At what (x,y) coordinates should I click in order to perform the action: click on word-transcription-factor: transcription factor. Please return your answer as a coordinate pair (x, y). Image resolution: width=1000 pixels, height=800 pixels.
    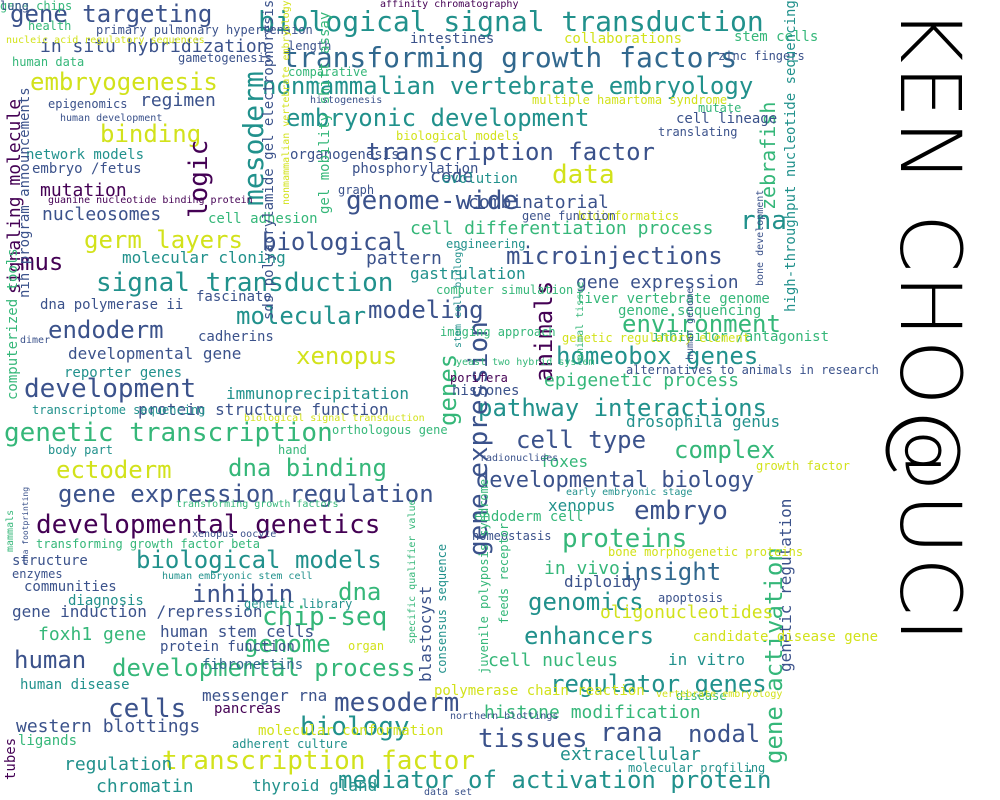
    Looking at the image, I should click on (319, 761).